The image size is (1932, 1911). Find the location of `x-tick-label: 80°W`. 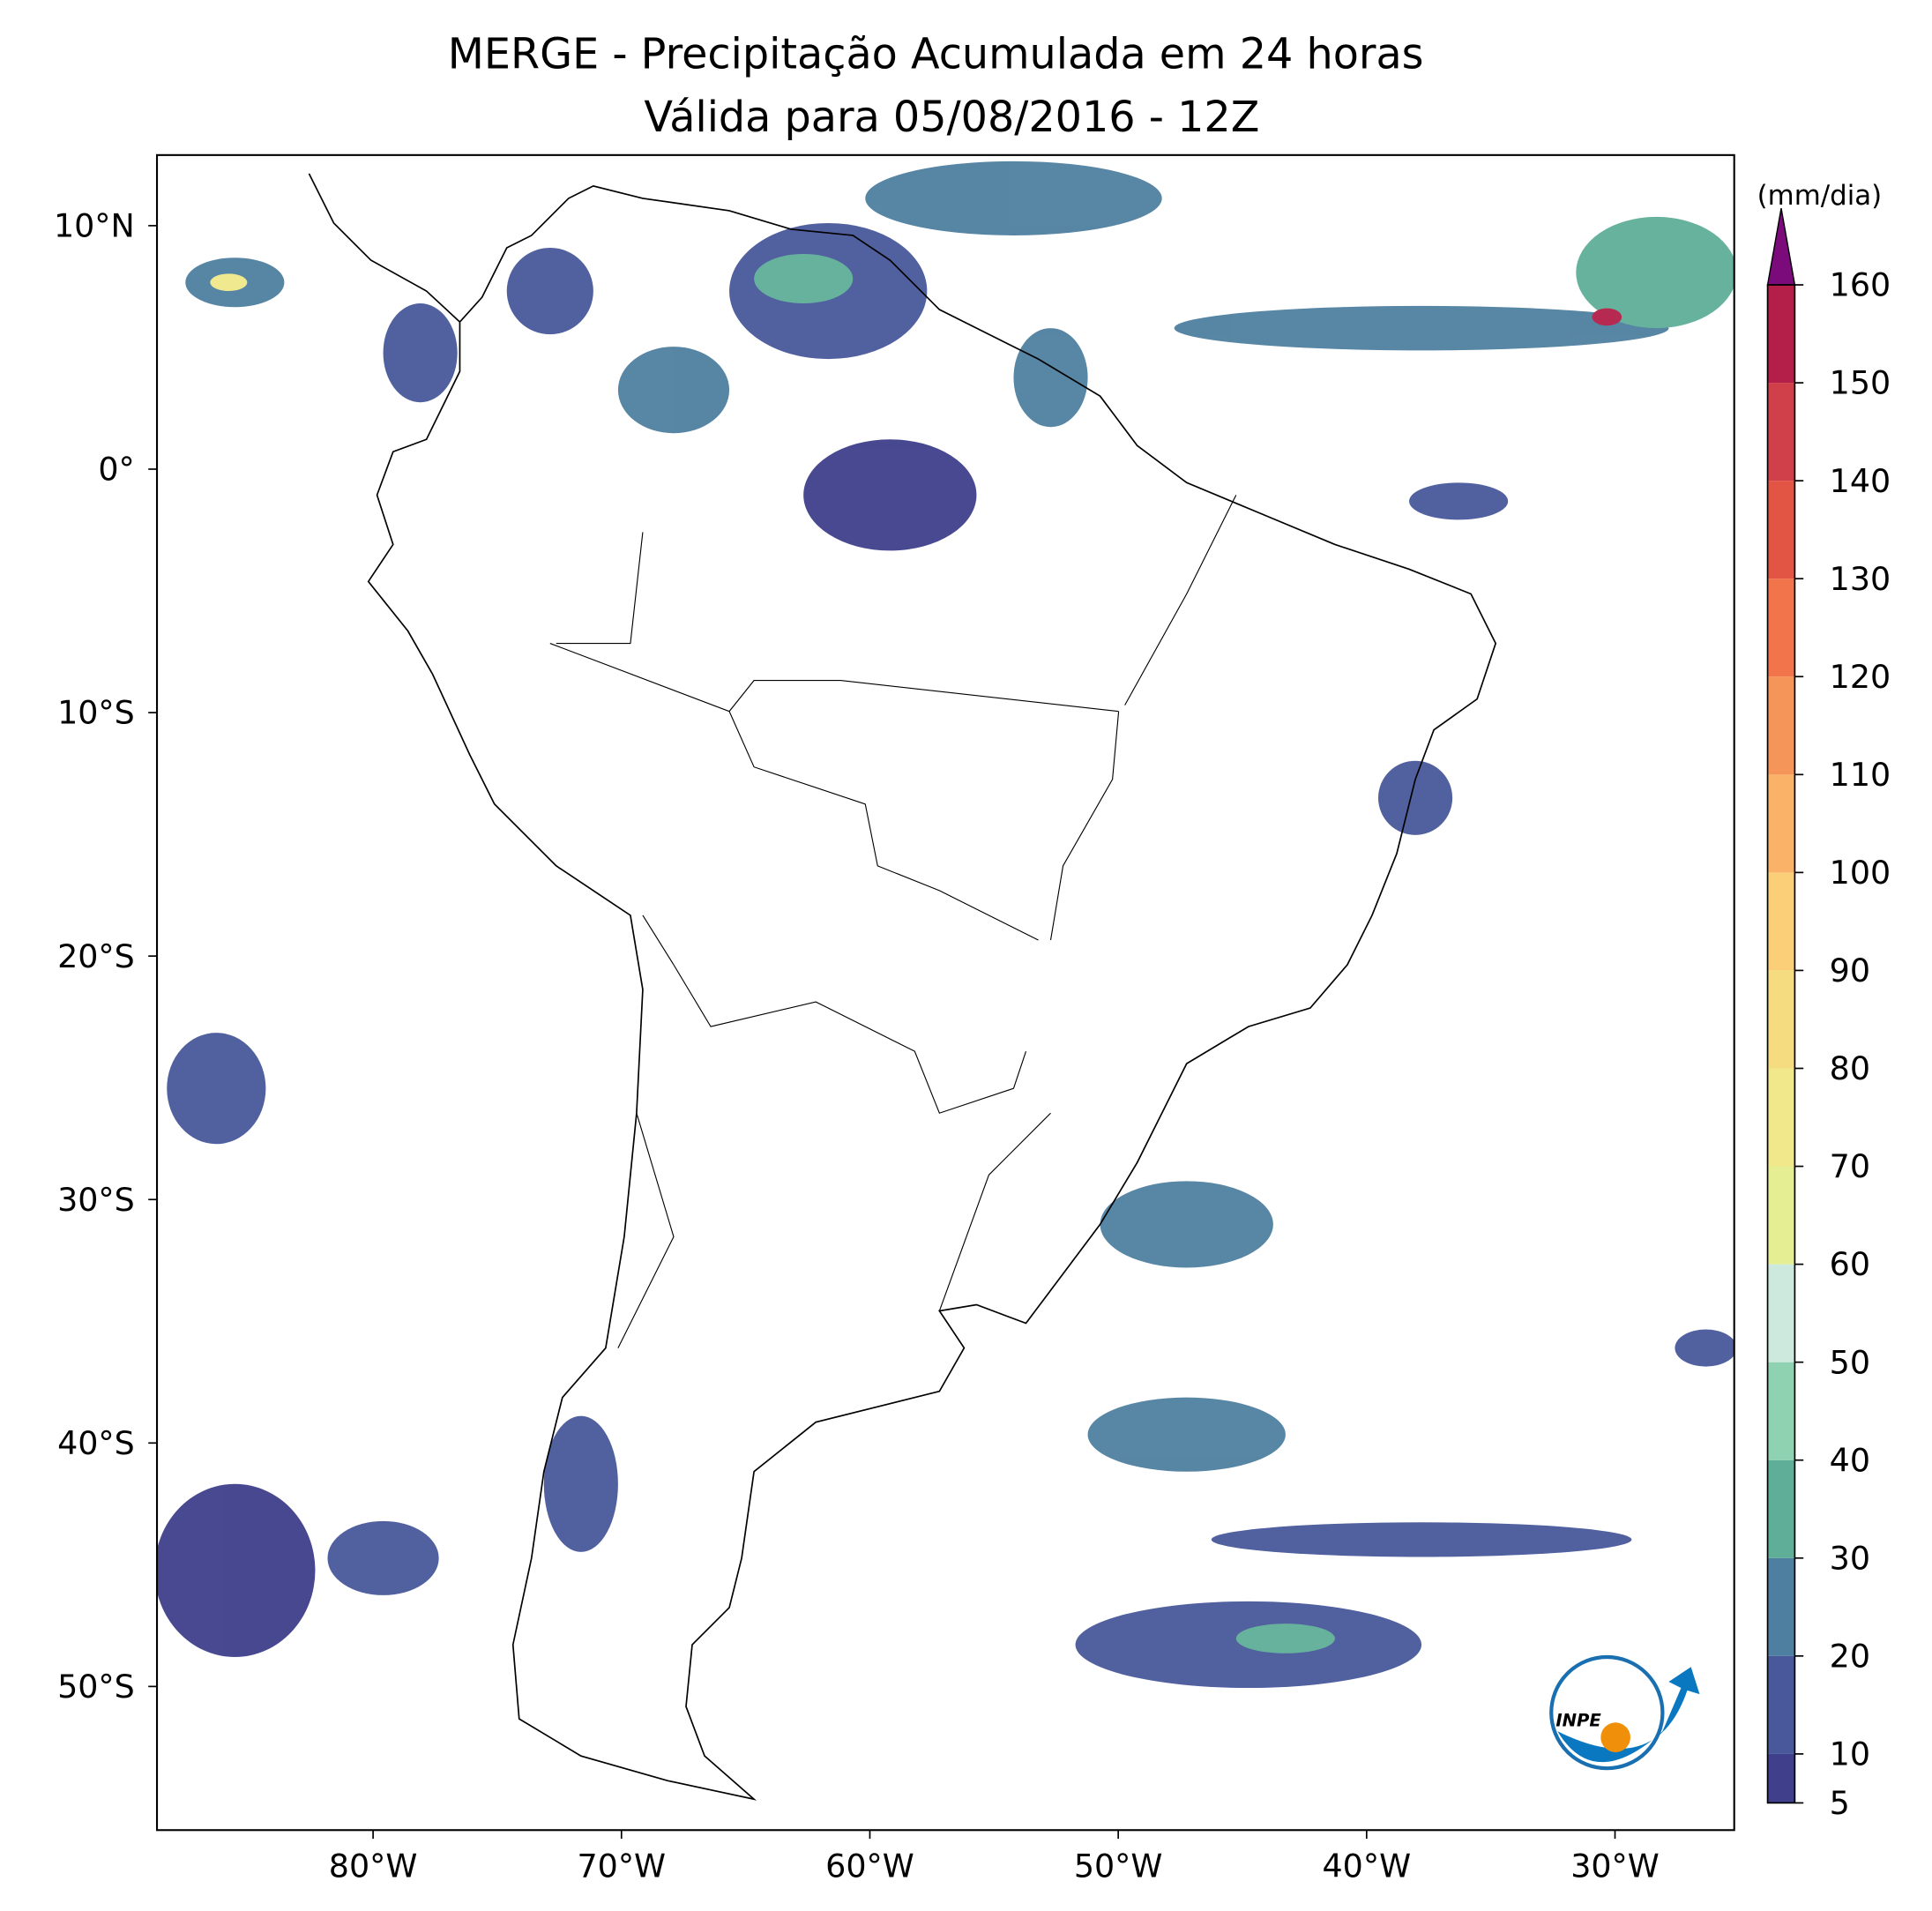

x-tick-label: 80°W is located at coordinates (373, 1866).